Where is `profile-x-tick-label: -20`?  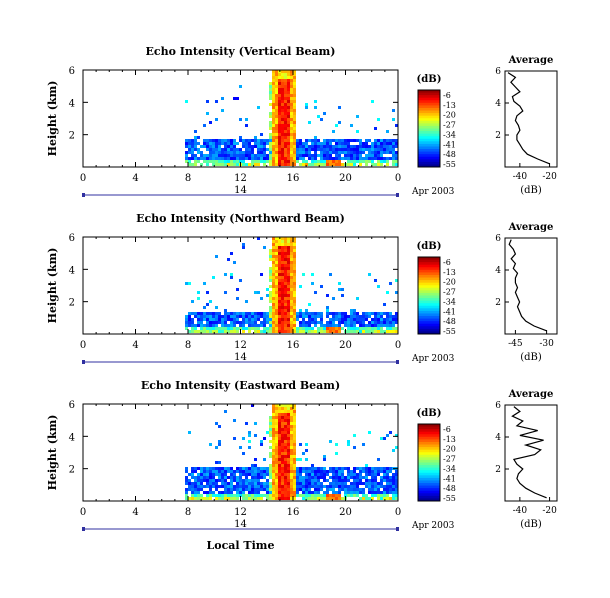
profile-x-tick-label: -20 is located at coordinates (549, 511).